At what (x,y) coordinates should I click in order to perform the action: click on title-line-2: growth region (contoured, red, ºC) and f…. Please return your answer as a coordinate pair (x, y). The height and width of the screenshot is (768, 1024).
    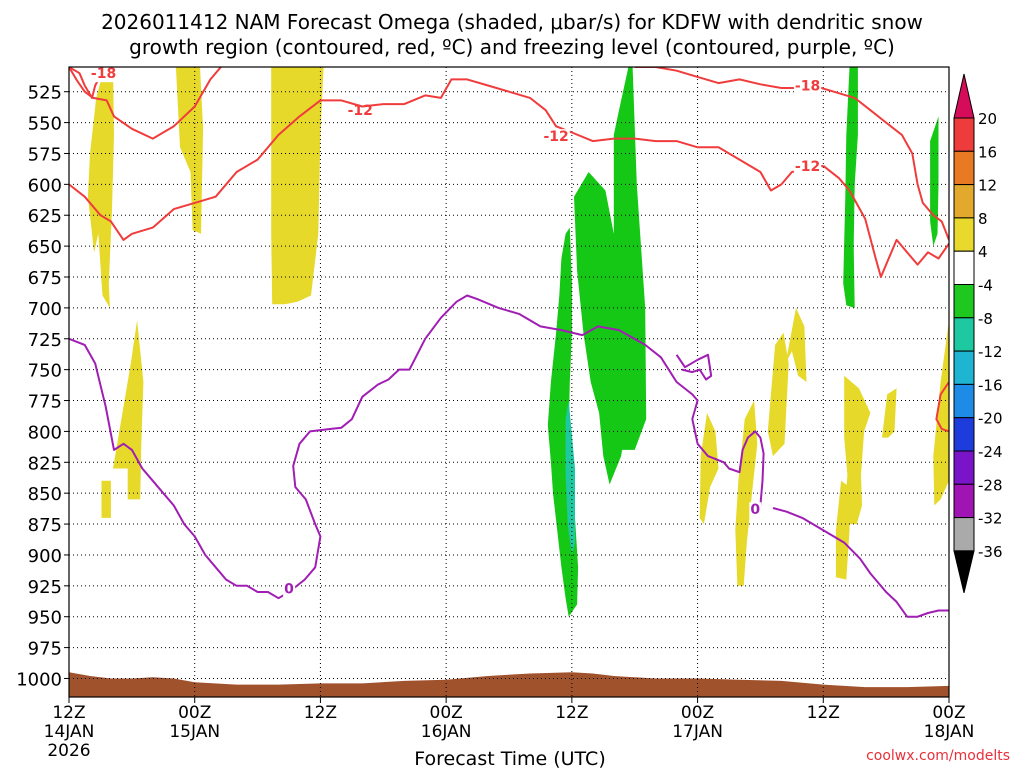
    Looking at the image, I should click on (512, 47).